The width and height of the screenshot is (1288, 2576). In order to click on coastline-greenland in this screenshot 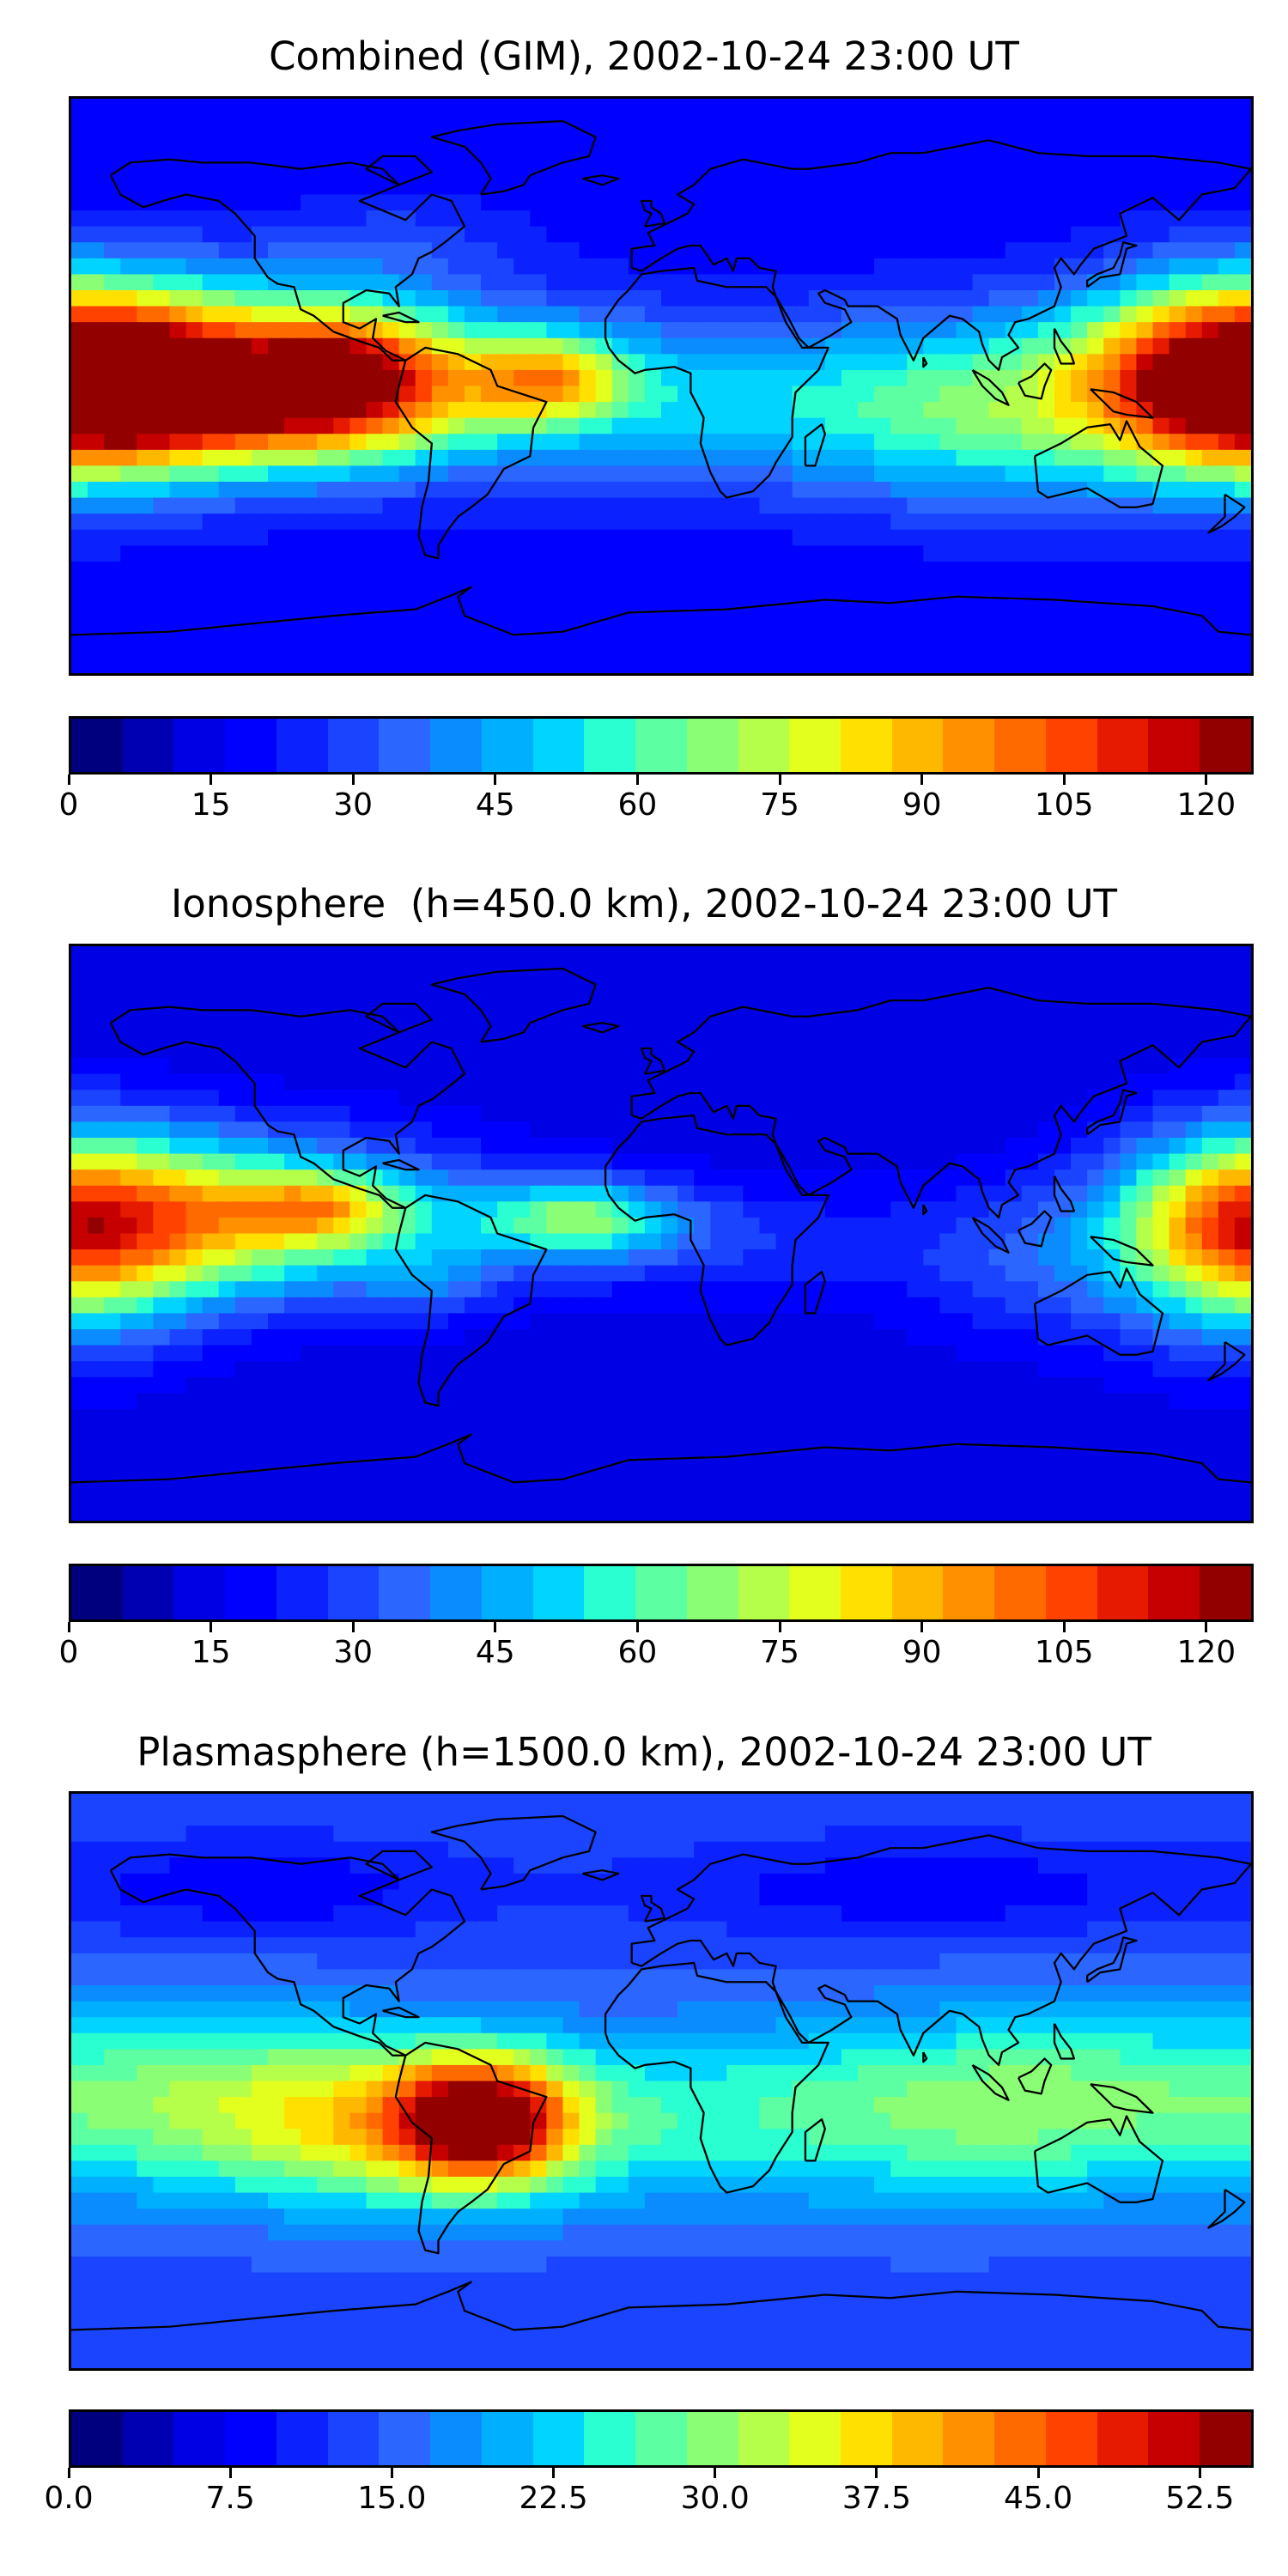, I will do `click(513, 1852)`.